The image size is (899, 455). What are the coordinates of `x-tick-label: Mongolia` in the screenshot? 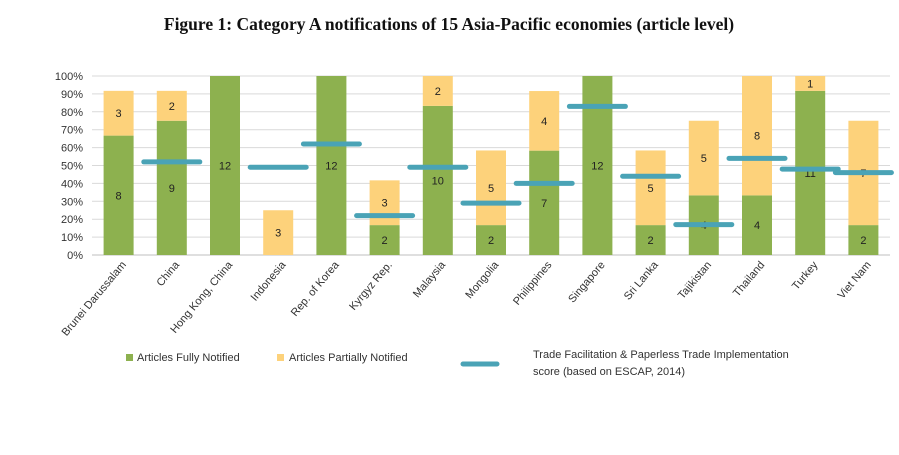 It's located at (482, 280).